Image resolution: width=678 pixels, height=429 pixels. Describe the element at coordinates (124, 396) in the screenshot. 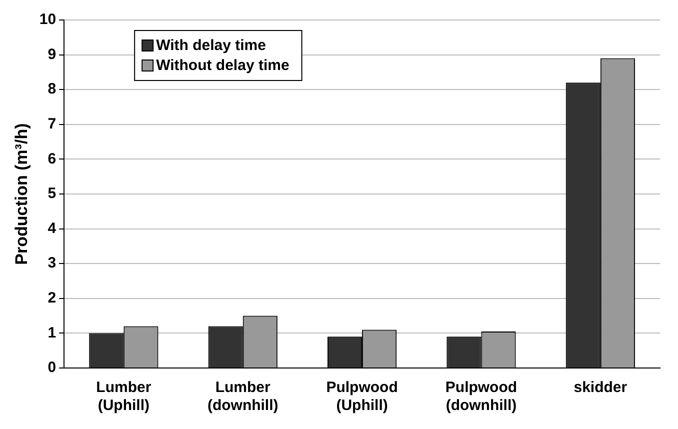

I see `x-tick-label: Lumber (Uphill)` at that location.